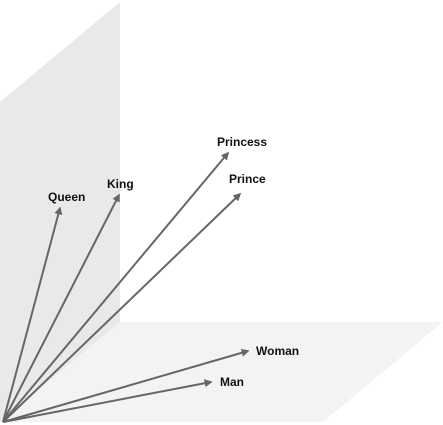 Image resolution: width=443 pixels, height=425 pixels. I want to click on label-prince: Prince, so click(247, 179).